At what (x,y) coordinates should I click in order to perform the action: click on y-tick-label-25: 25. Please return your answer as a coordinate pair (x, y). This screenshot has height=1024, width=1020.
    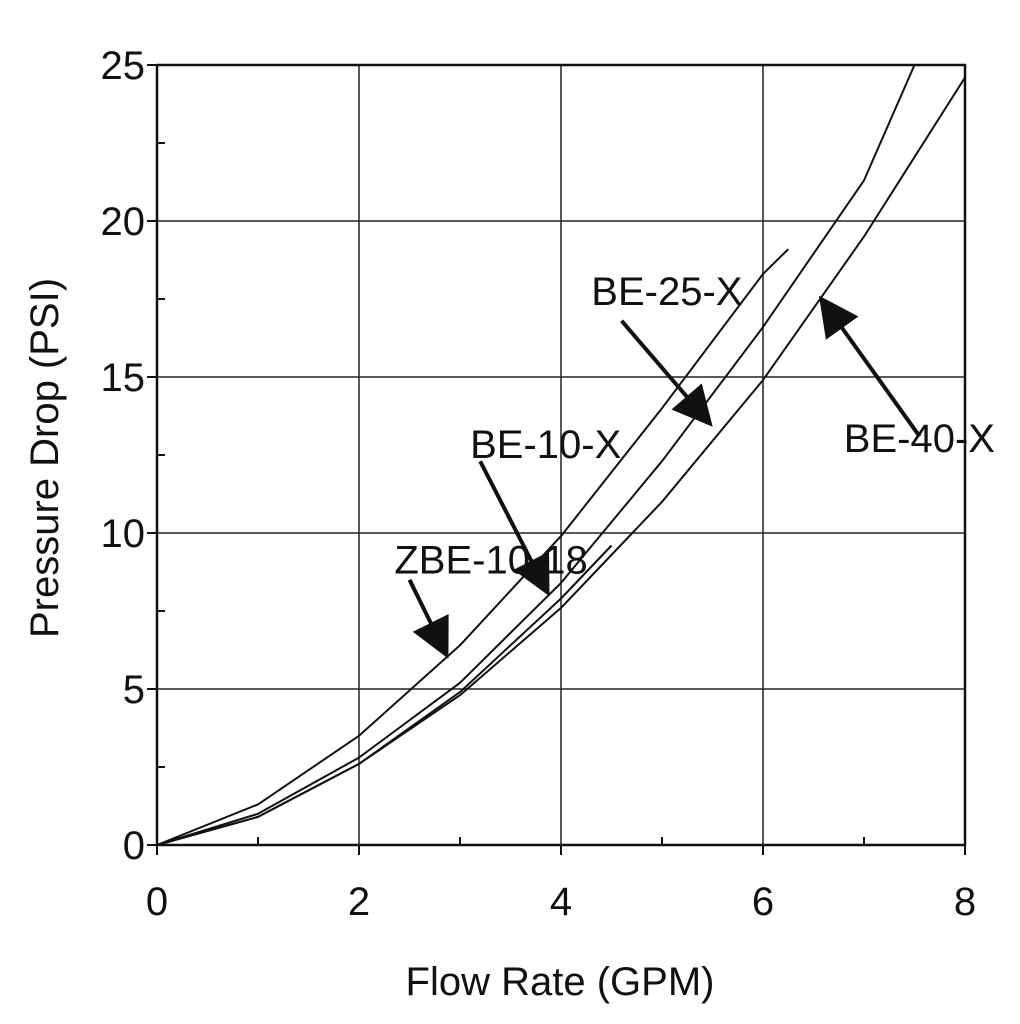
    Looking at the image, I should click on (123, 66).